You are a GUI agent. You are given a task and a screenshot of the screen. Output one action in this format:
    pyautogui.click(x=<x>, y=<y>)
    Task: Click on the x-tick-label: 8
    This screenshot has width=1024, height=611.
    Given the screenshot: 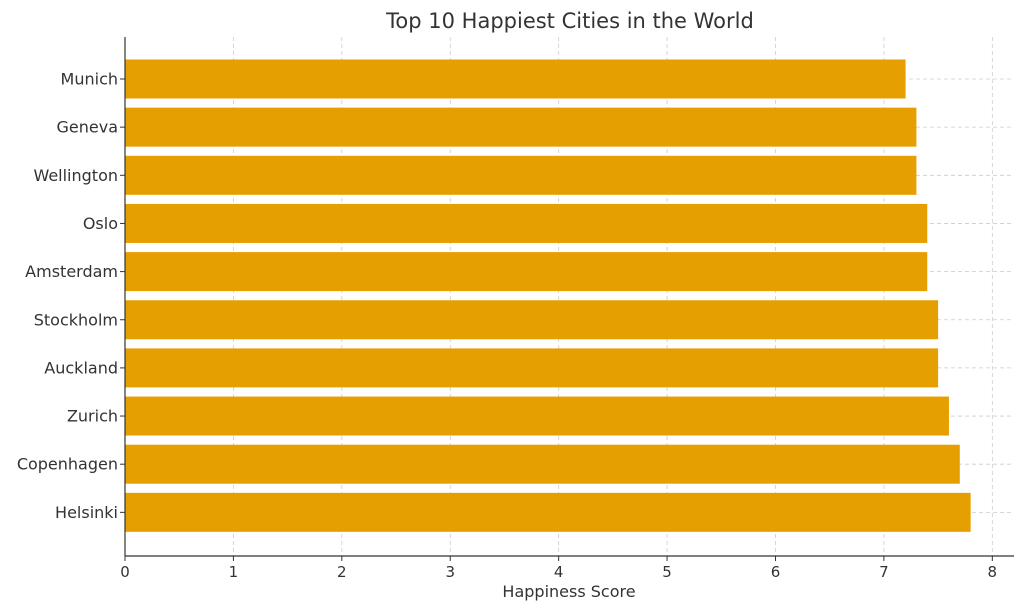 What is the action you would take?
    pyautogui.click(x=993, y=572)
    